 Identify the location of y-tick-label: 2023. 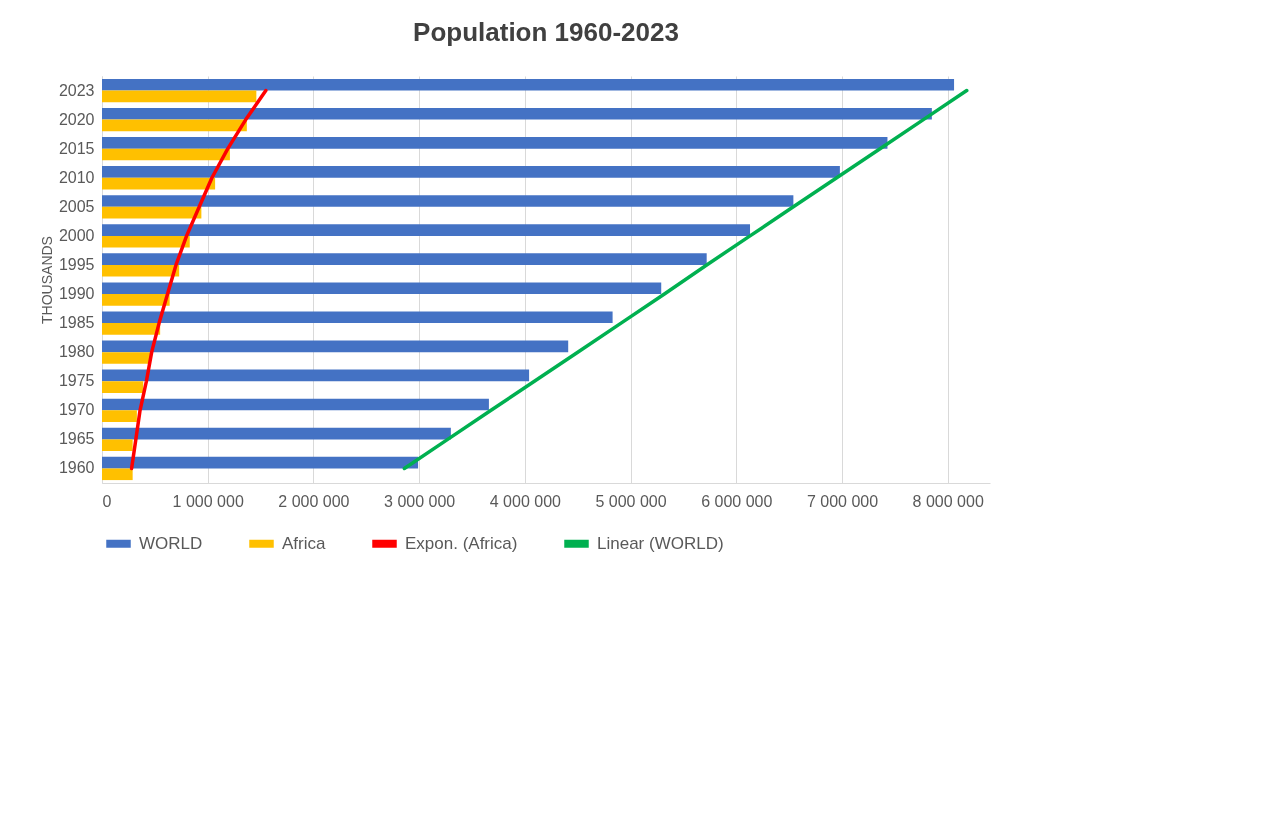
(76, 90).